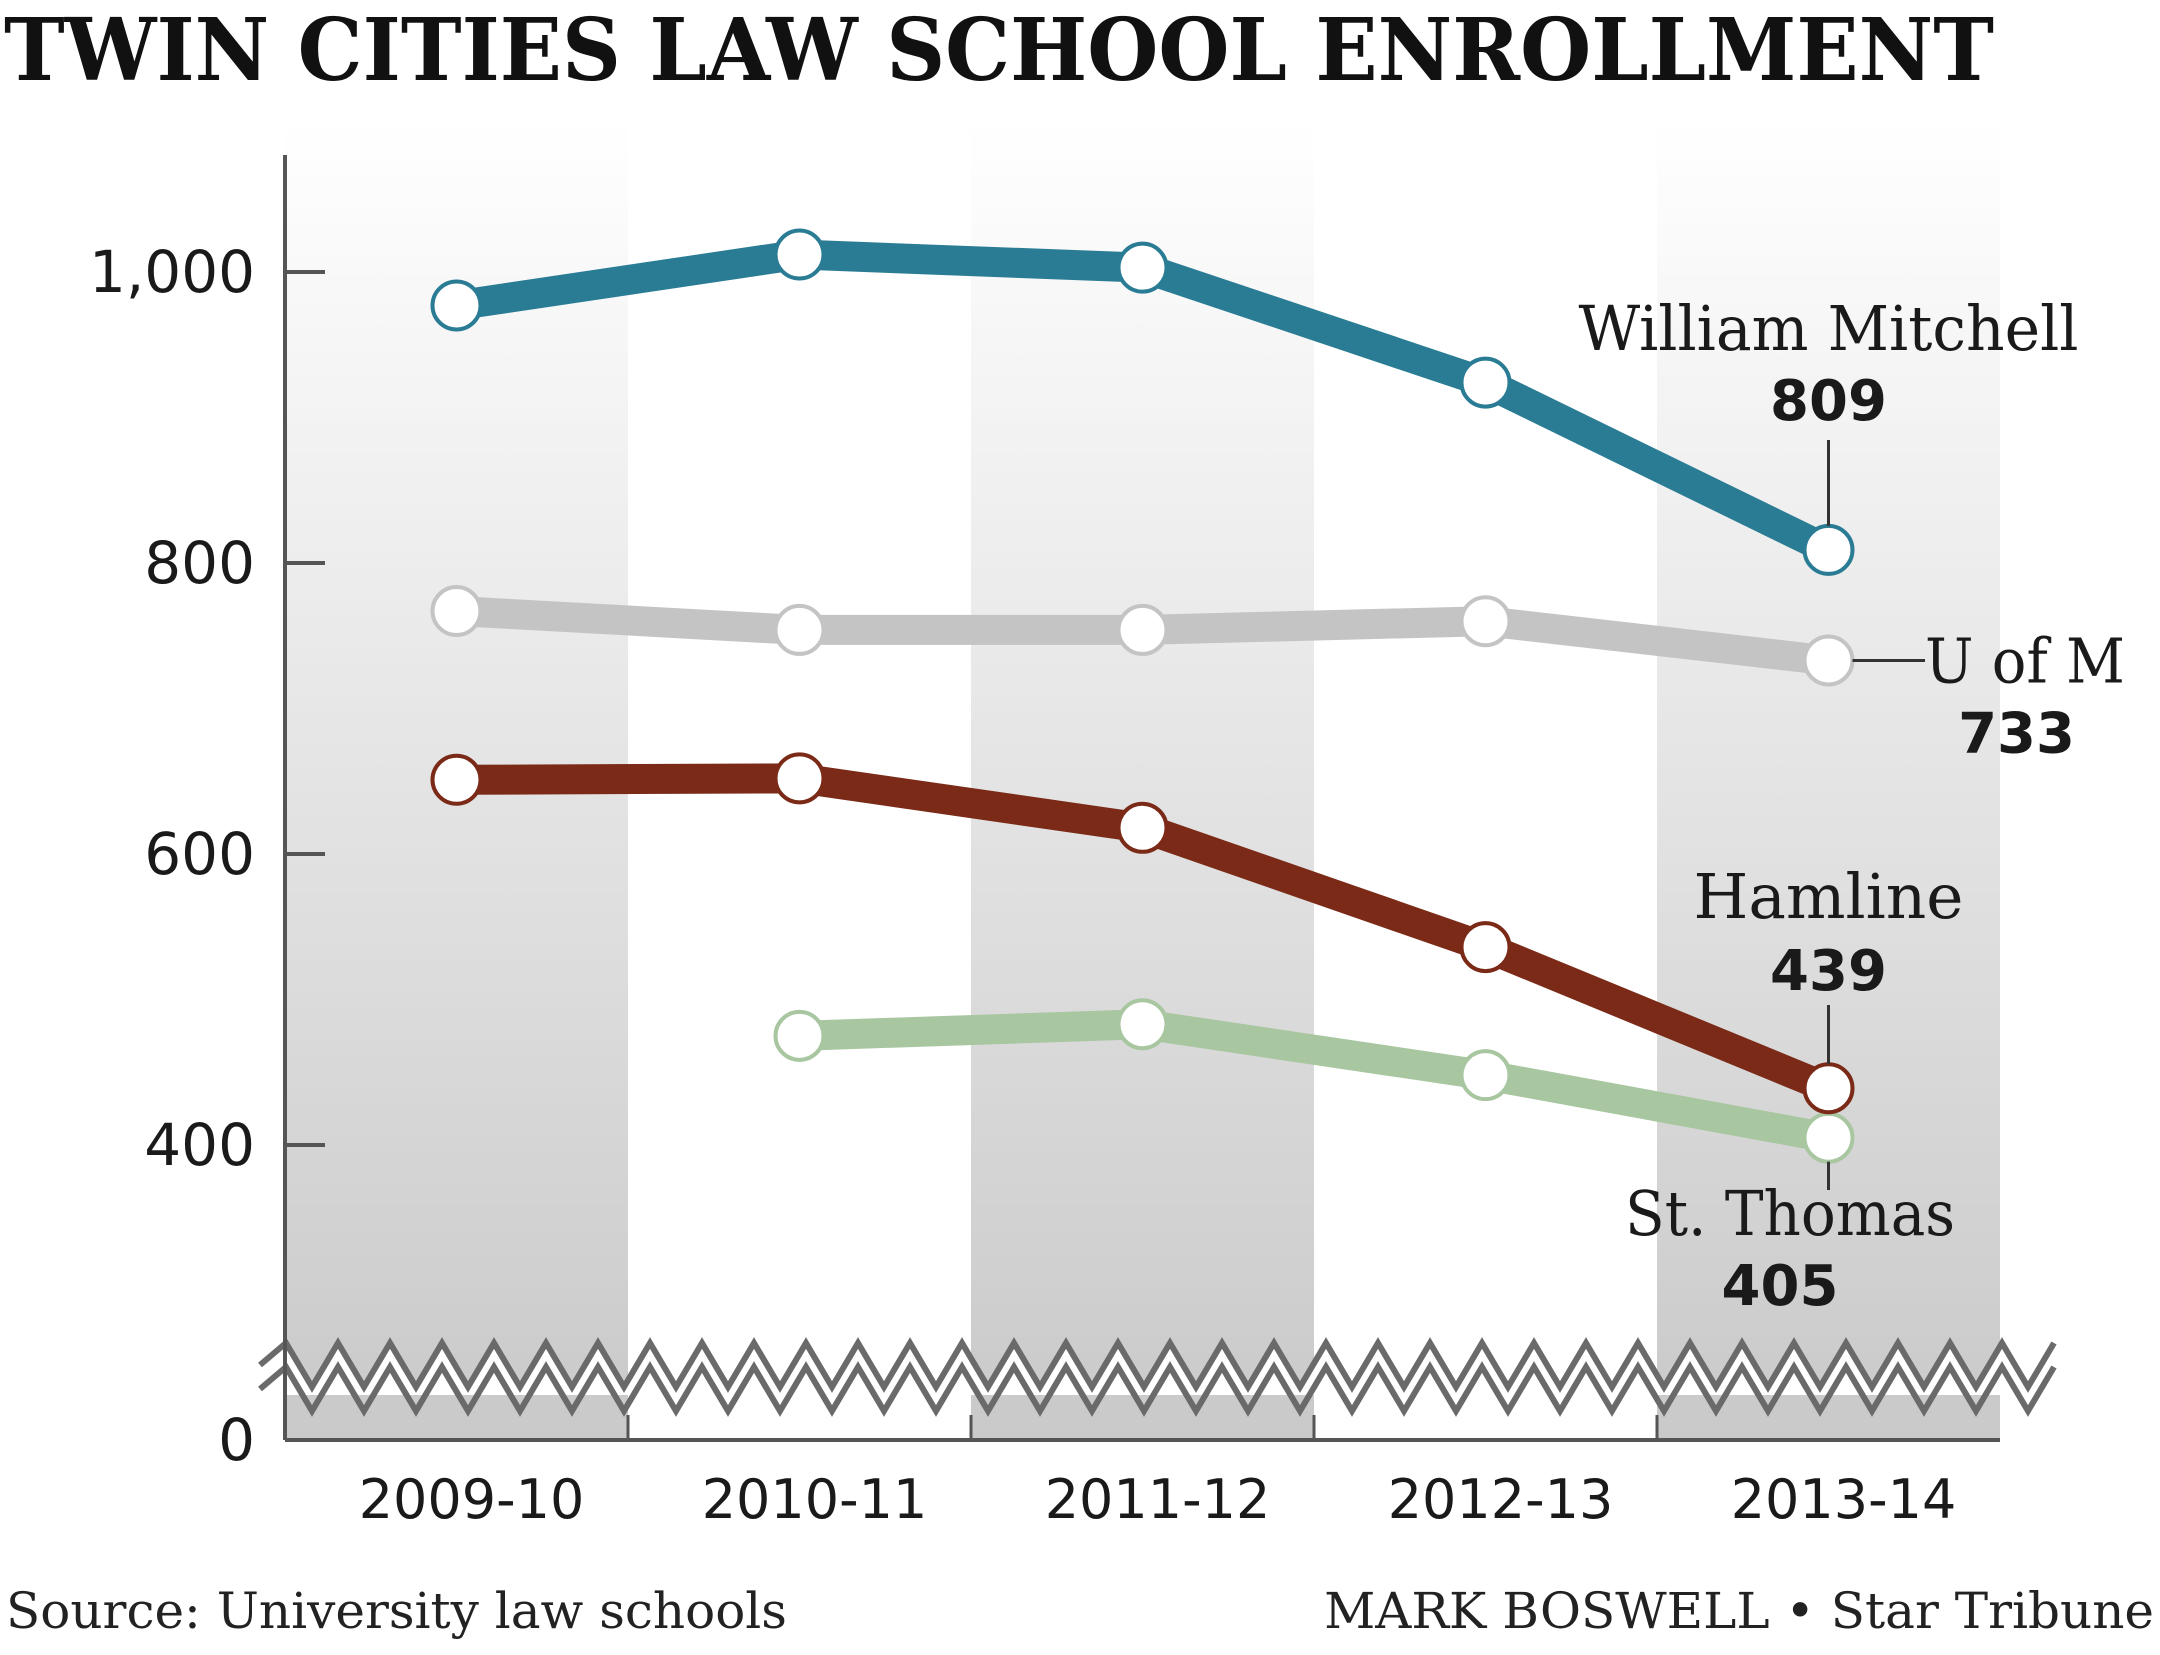 This screenshot has width=2160, height=1655. I want to click on y-tick-label: 400, so click(199, 1145).